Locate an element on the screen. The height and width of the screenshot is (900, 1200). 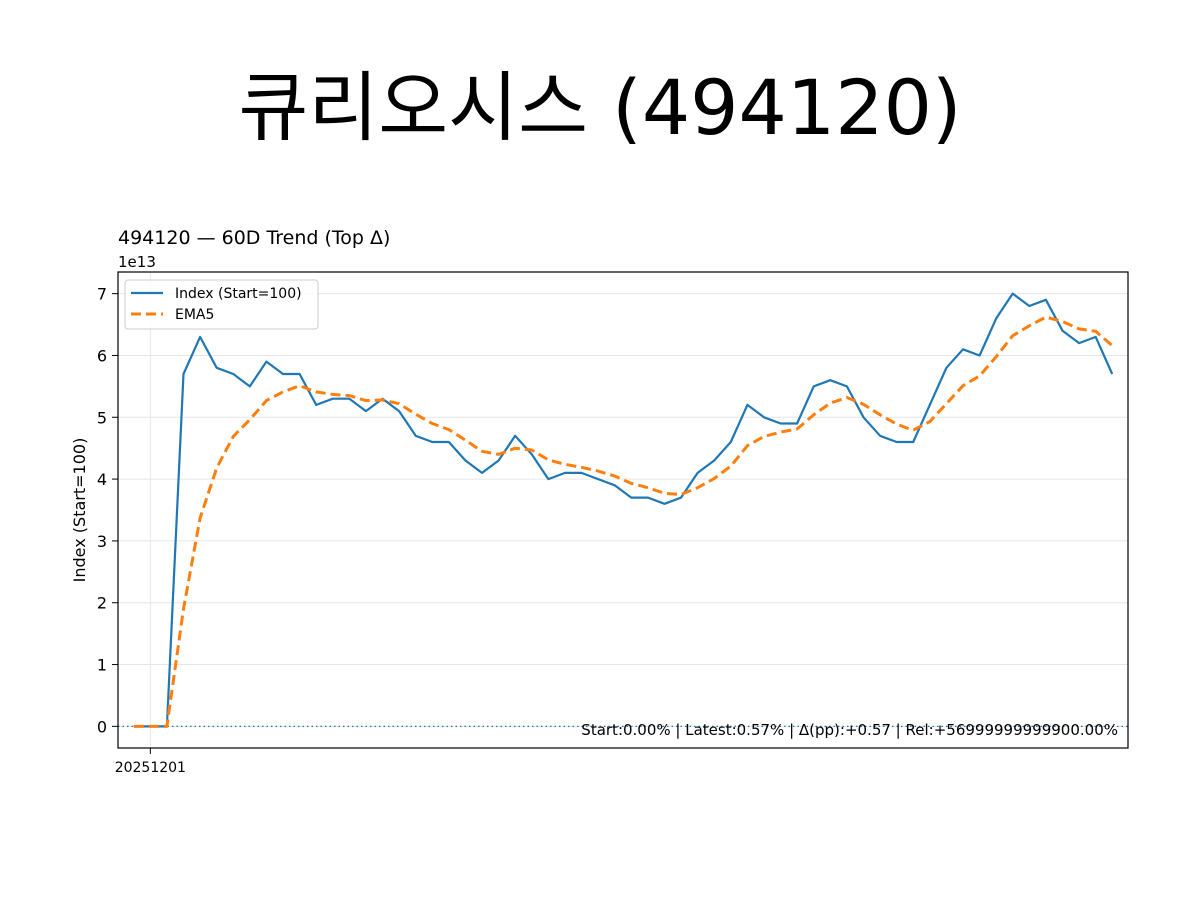
y-tick-label: 6 is located at coordinates (102, 355).